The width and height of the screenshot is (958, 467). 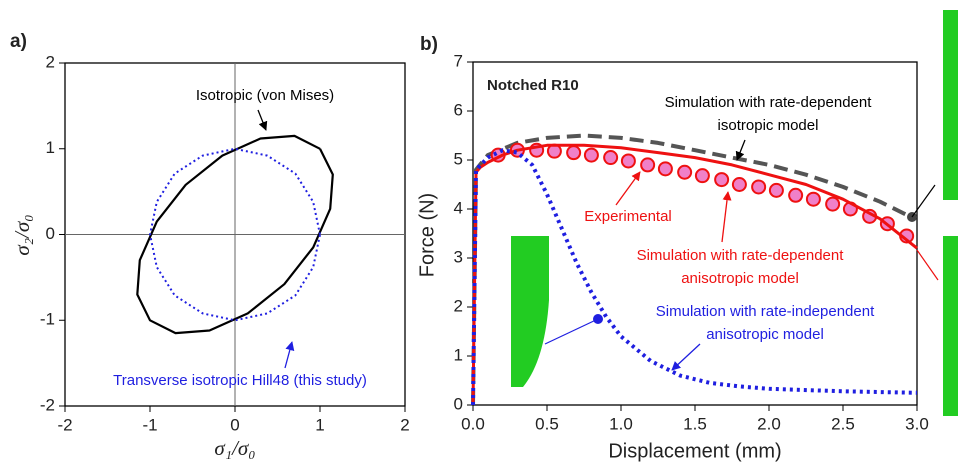 What do you see at coordinates (628, 216) in the screenshot?
I see `annotation: Experimental` at bounding box center [628, 216].